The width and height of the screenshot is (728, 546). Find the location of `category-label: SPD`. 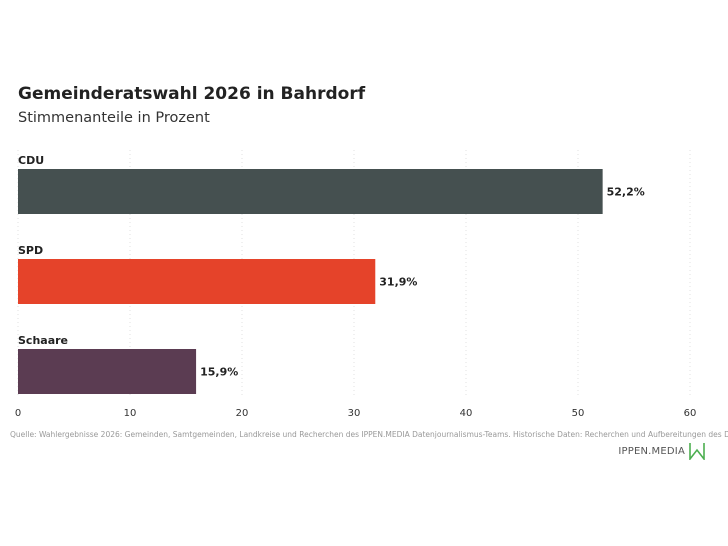

category-label: SPD is located at coordinates (30, 250).